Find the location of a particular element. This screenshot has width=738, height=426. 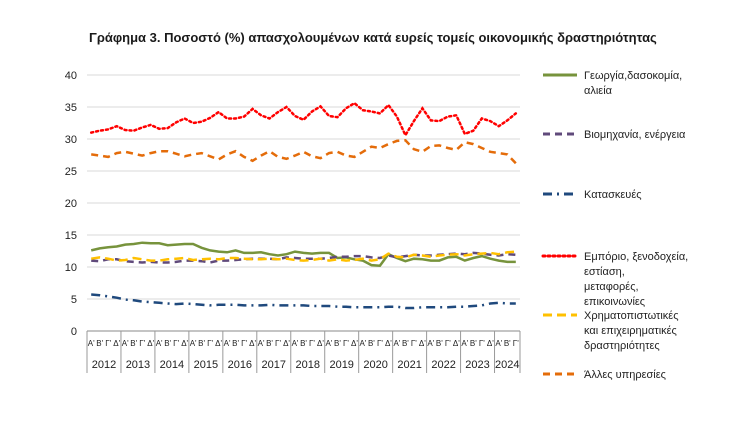

legend-item-6: Άλλες υπηρεσίες is located at coordinates (604, 375).